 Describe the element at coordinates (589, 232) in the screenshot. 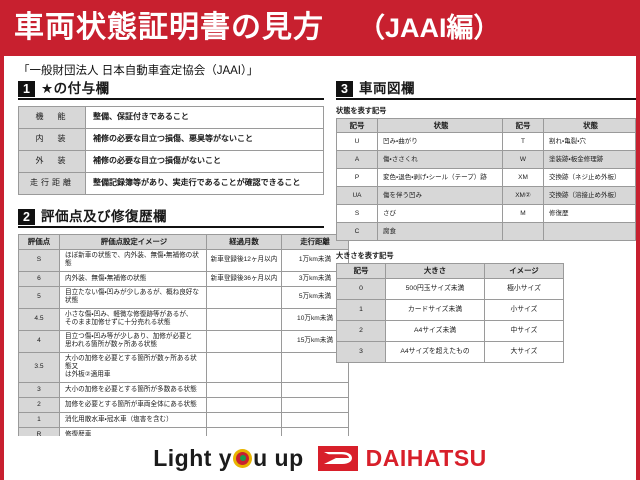

I see `state-right` at that location.